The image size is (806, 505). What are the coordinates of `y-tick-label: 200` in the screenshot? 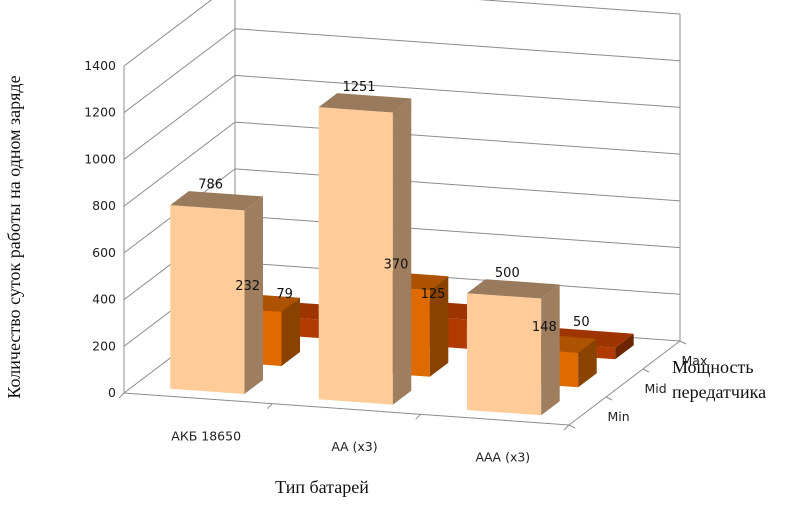 It's located at (104, 345).